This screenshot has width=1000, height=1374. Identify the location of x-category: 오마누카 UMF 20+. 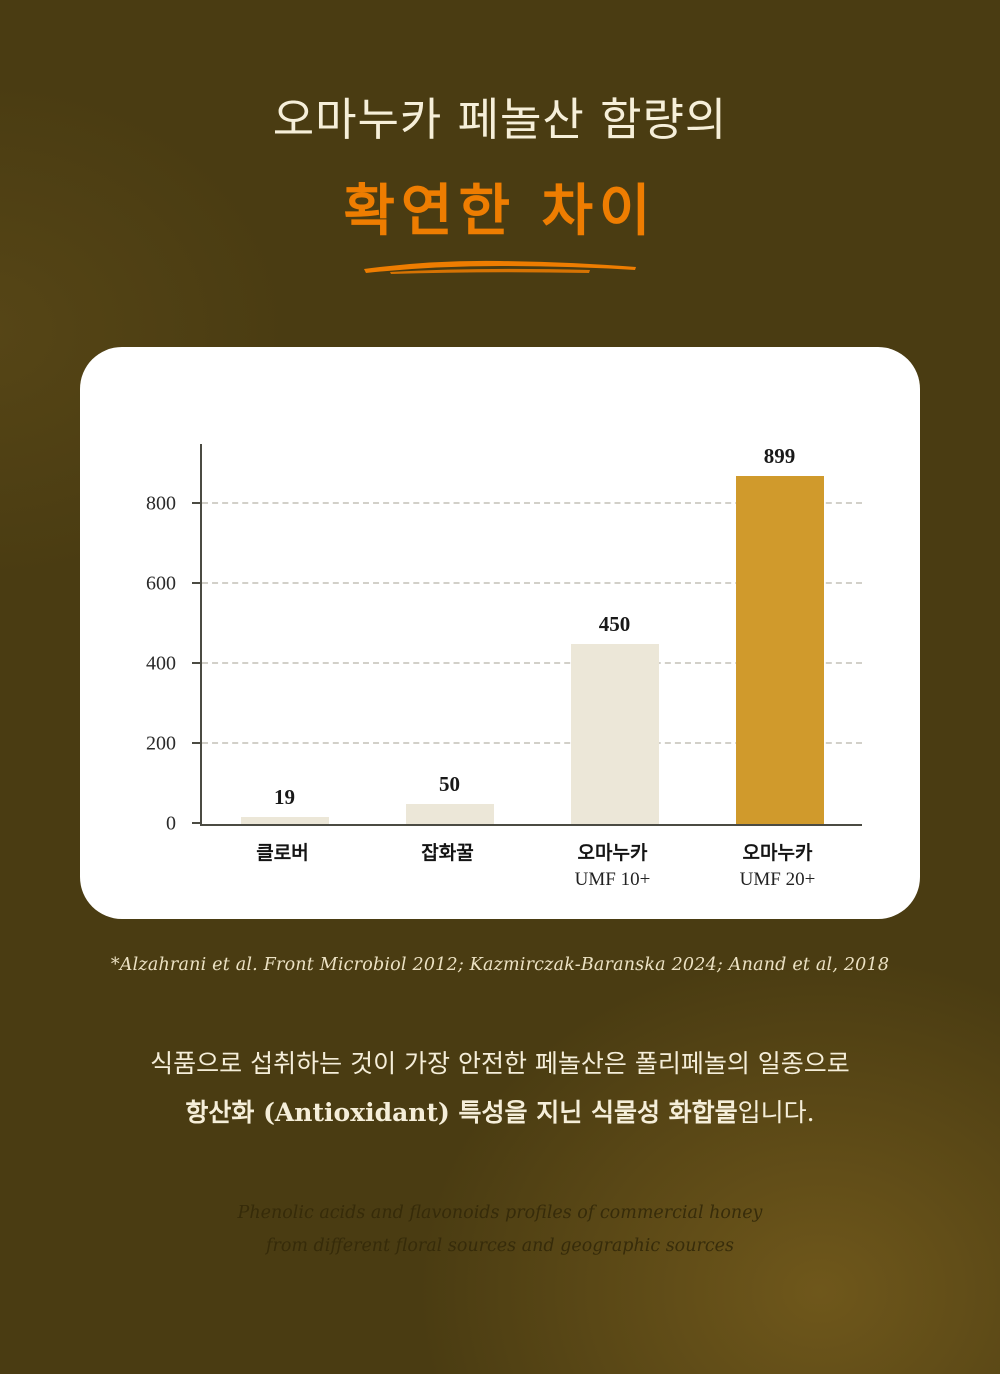
(777, 864).